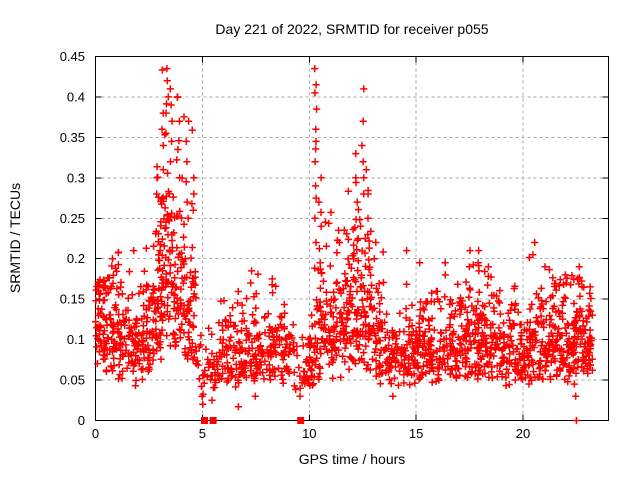 This screenshot has width=640, height=480. Describe the element at coordinates (72, 218) in the screenshot. I see `y-tick-label: 0.25` at that location.